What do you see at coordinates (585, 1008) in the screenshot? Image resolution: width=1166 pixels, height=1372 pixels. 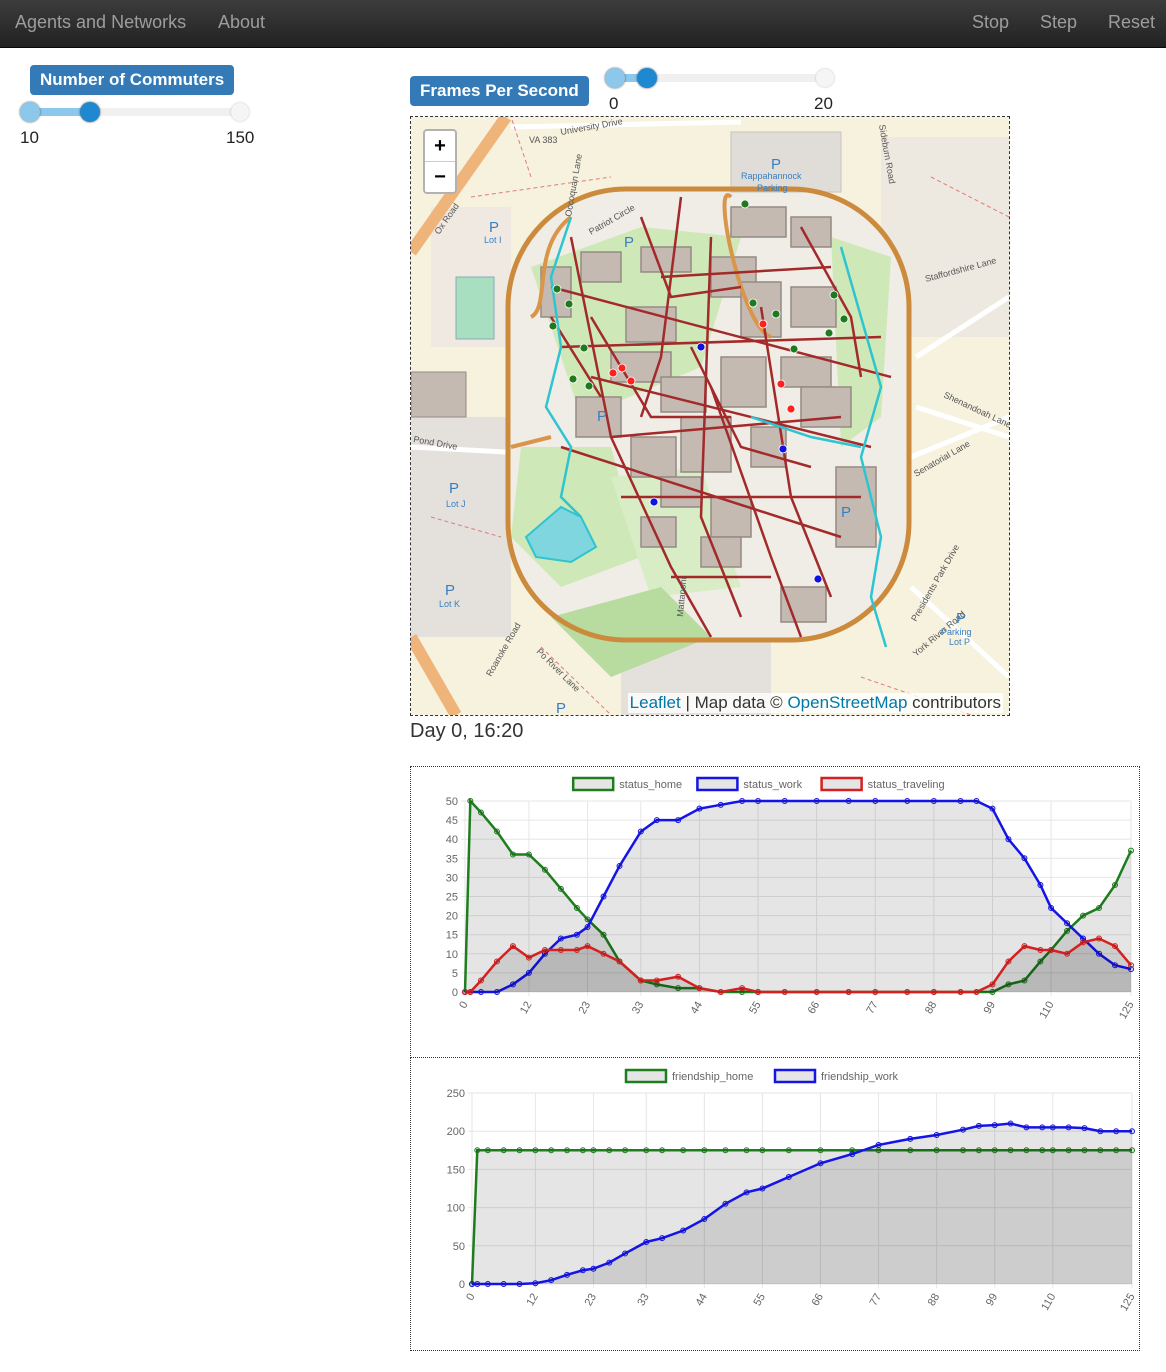 I see `x-tick-label: 23` at bounding box center [585, 1008].